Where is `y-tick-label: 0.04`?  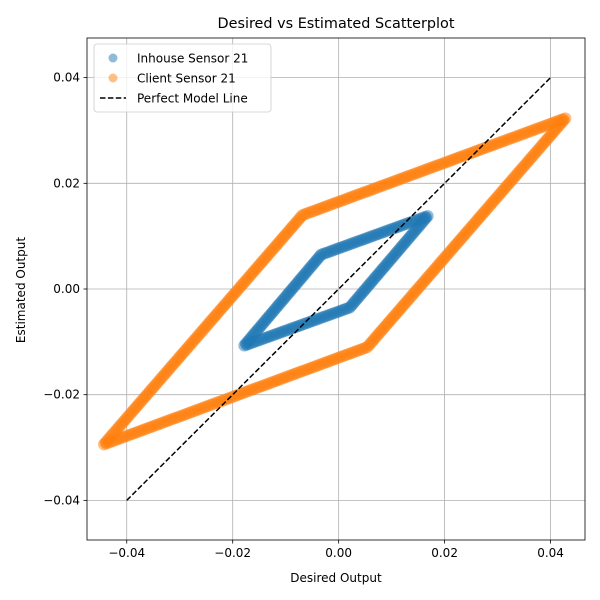 y-tick-label: 0.04 is located at coordinates (66, 78).